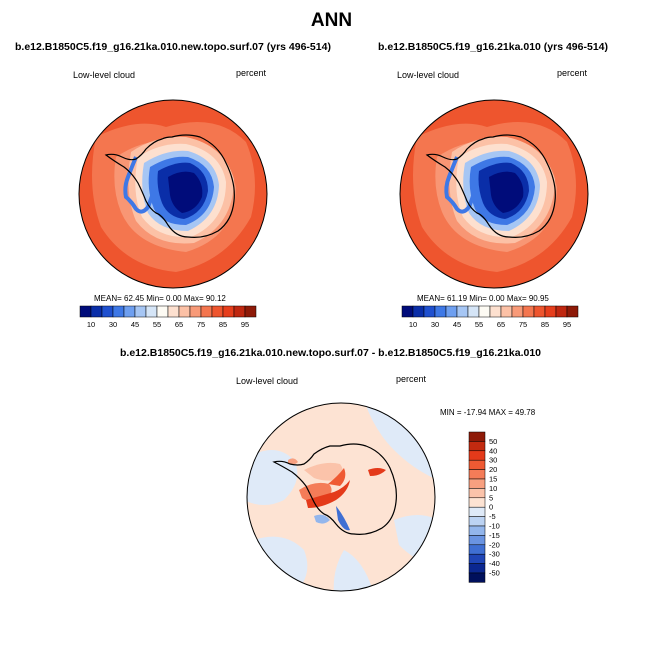 Image resolution: width=663 pixels, height=662 pixels. Describe the element at coordinates (493, 479) in the screenshot. I see `diff-colorbar-label: 15` at that location.